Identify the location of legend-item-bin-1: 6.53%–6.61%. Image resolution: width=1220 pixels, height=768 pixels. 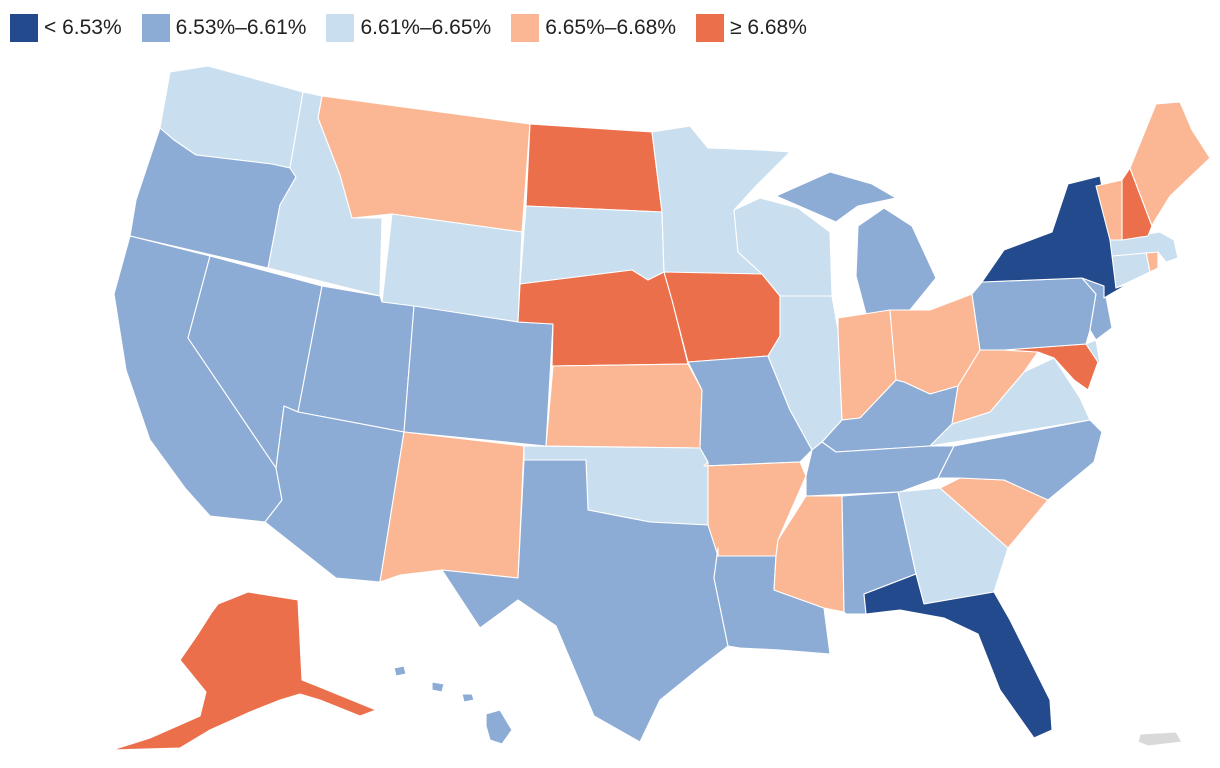
(224, 28).